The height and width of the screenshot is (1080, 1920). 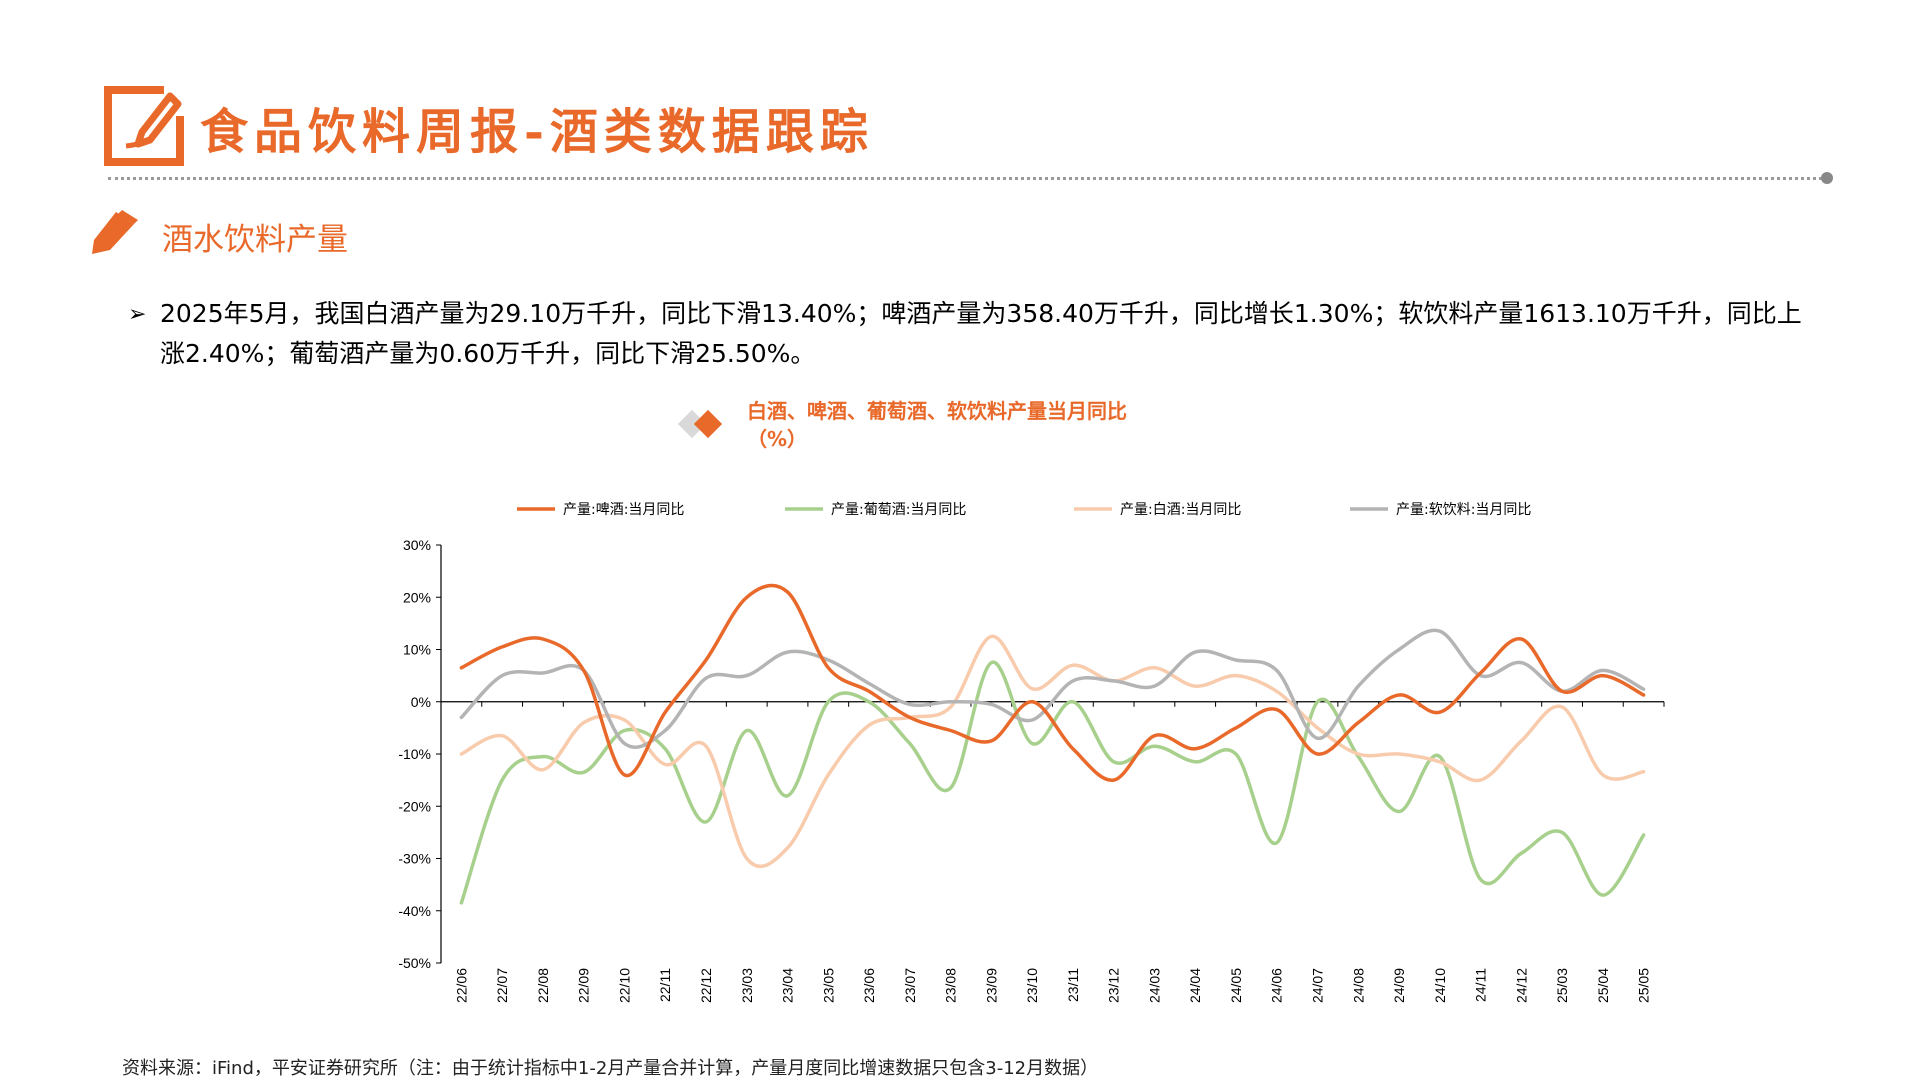 I want to click on chart-title-line1: 白酒、啤酒、葡萄酒、软饮料产量当月同比, so click(x=937, y=411).